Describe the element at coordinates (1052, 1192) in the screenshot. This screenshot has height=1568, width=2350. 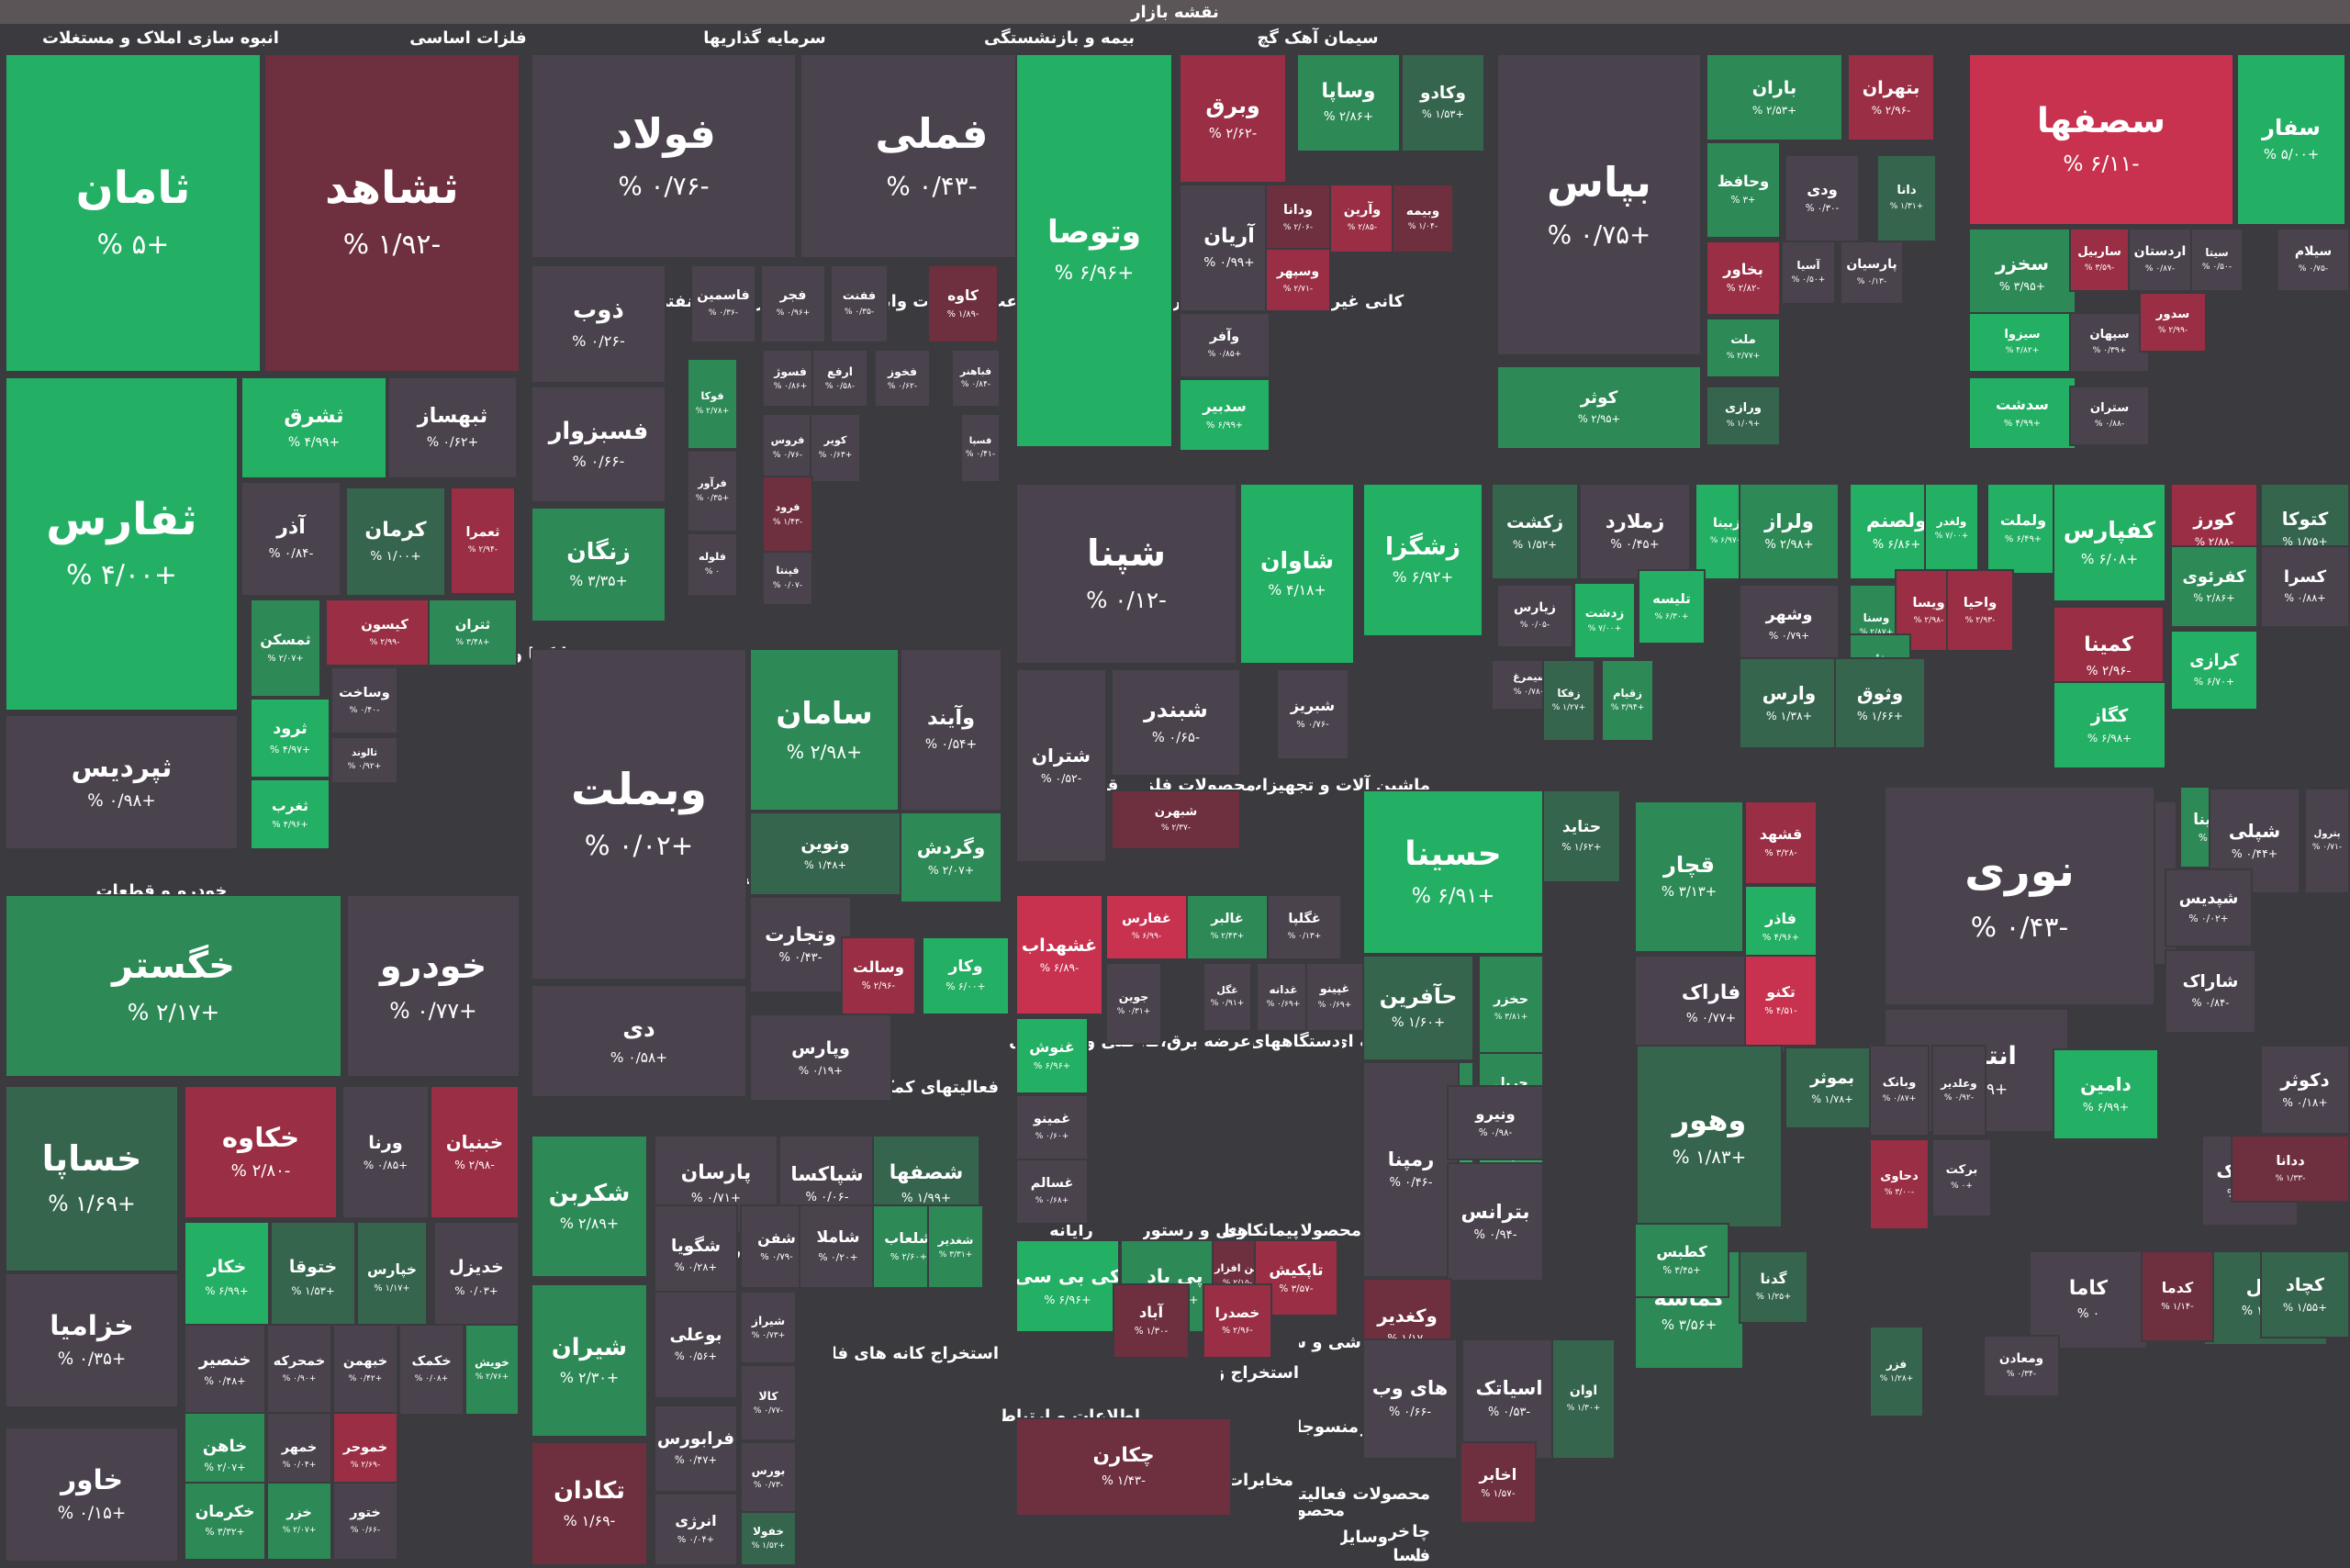
I see `stock-tile: غسالم +۰/۶۸ %` at that location.